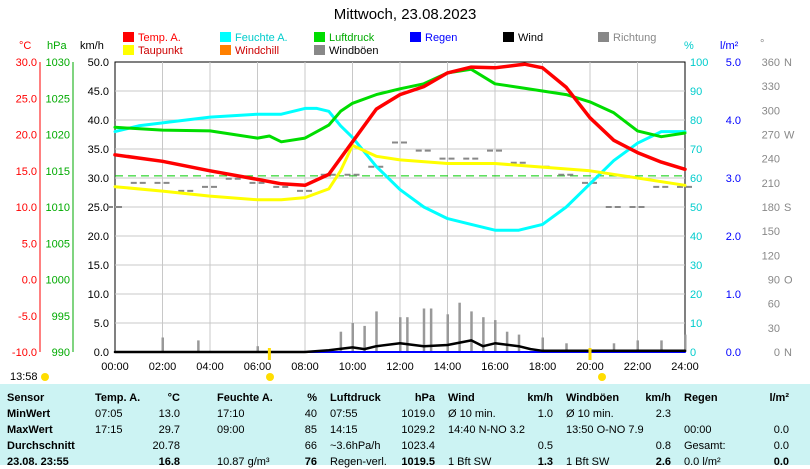 The width and height of the screenshot is (810, 469). Describe the element at coordinates (310, 414) in the screenshot. I see `table-cell: 40` at that location.